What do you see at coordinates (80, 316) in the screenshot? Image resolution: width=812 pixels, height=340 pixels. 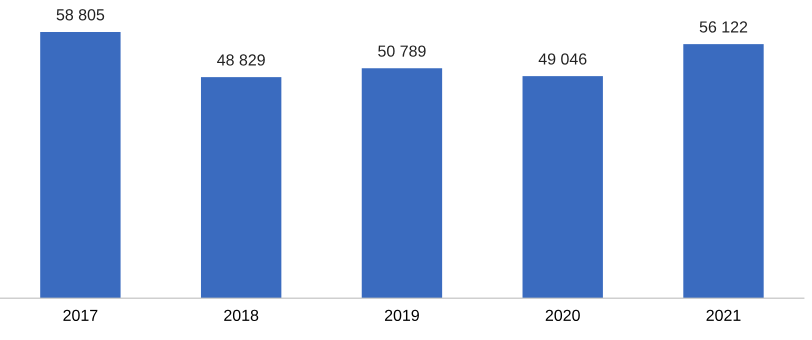 I see `x-tick-label: 2017` at bounding box center [80, 316].